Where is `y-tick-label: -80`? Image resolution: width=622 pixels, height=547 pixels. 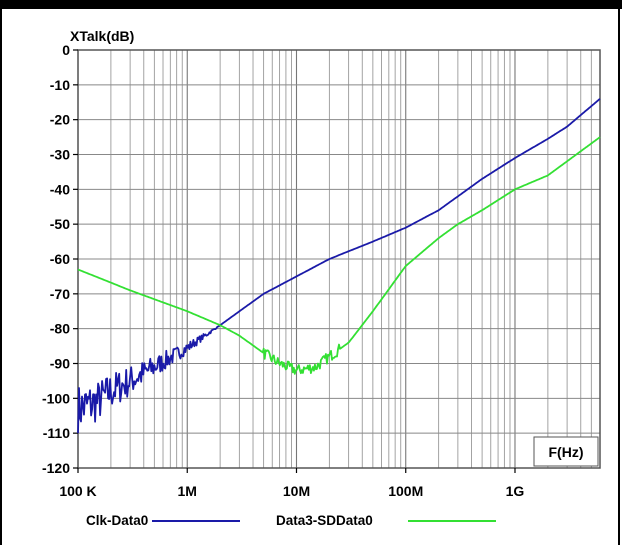 y-tick-label: -80 is located at coordinates (60, 329).